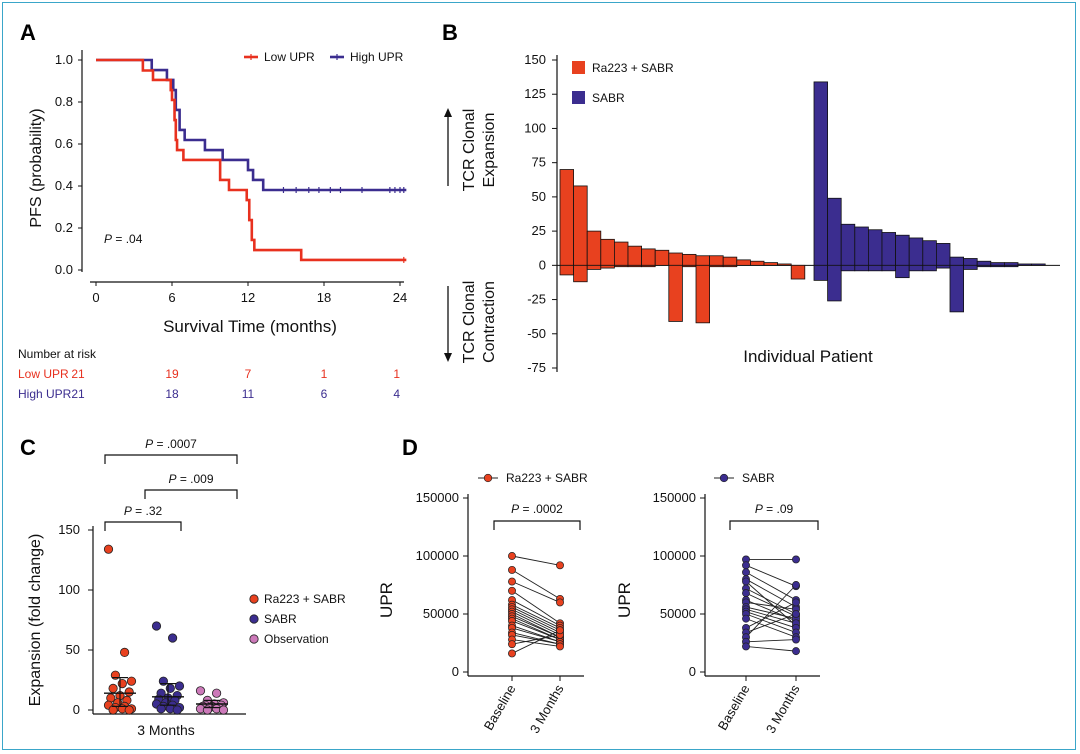 This screenshot has height=754, width=1080. What do you see at coordinates (95, 297) in the screenshot?
I see `x-tick-label: 0` at bounding box center [95, 297].